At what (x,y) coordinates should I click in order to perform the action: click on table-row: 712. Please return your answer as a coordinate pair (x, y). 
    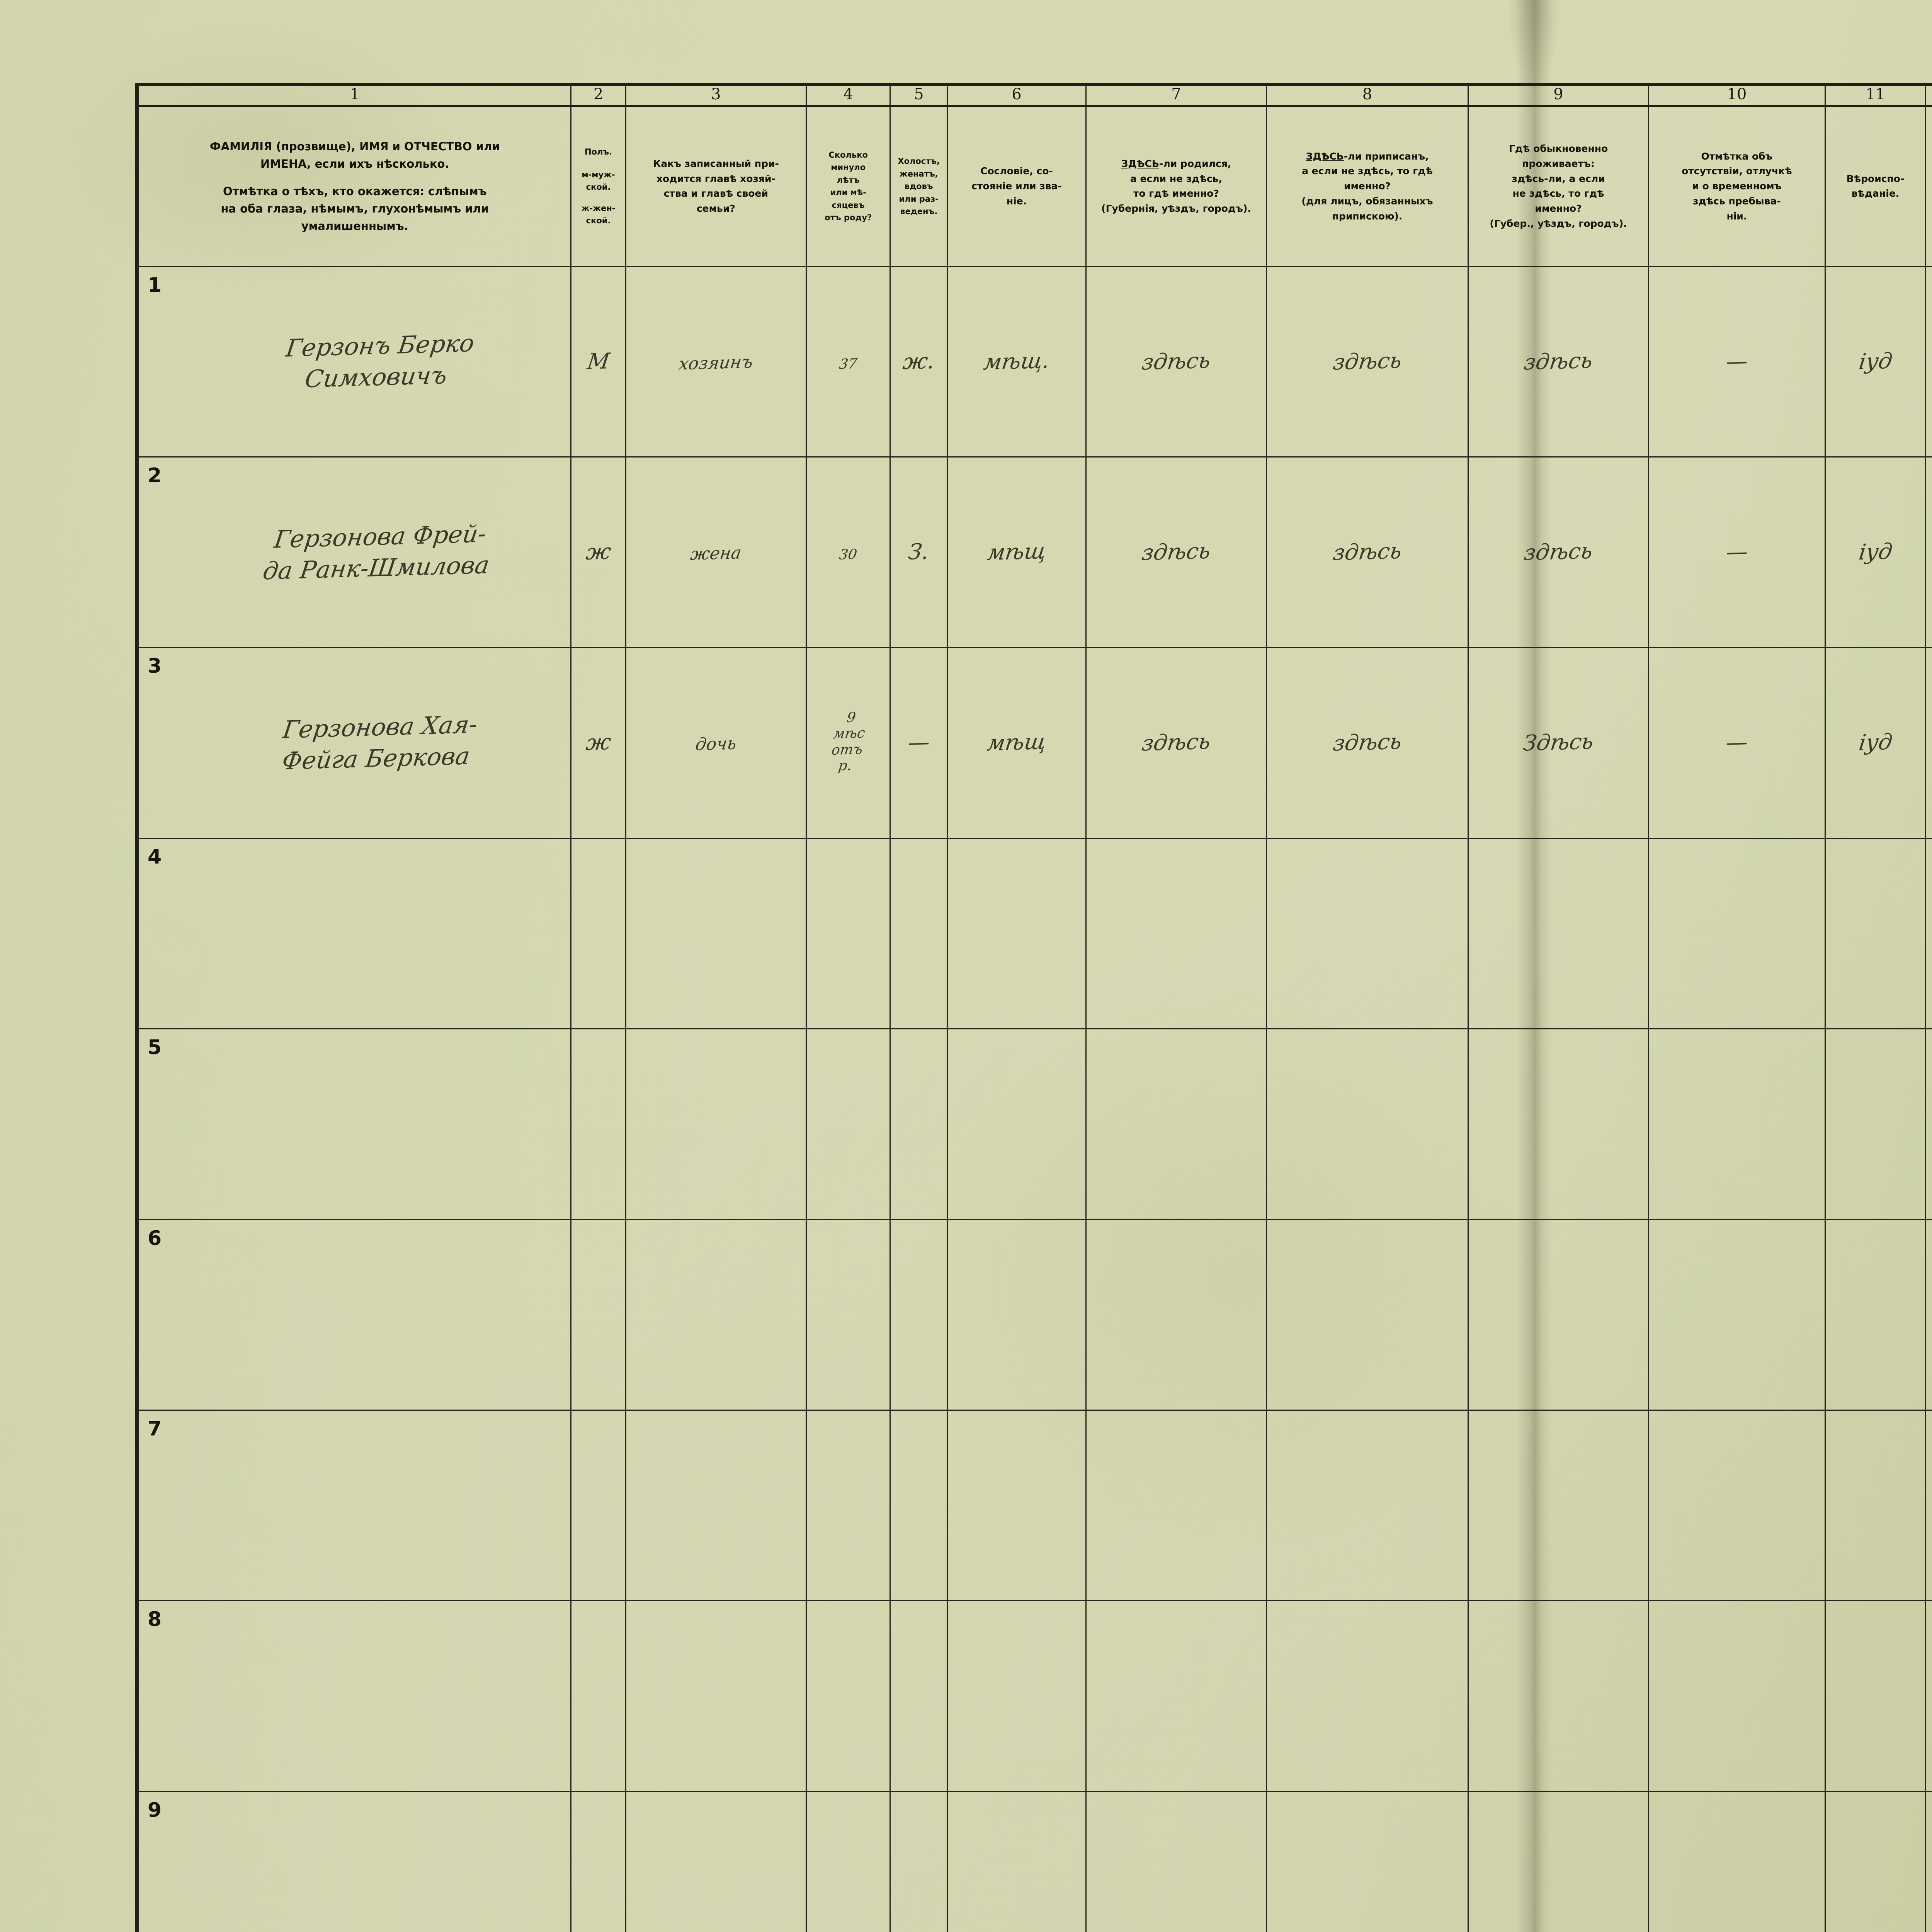
    Looking at the image, I should click on (1035, 1505).